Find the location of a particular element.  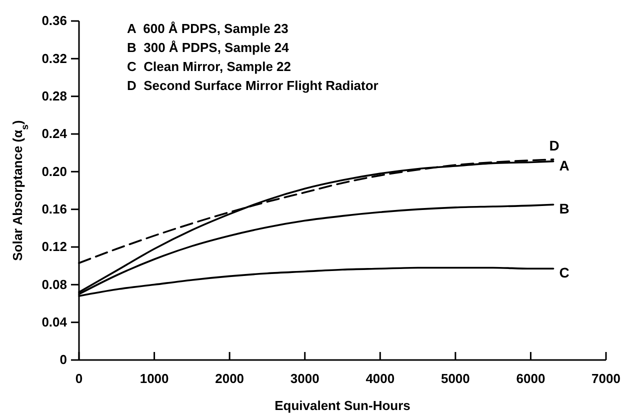

series-label: D is located at coordinates (554, 145).